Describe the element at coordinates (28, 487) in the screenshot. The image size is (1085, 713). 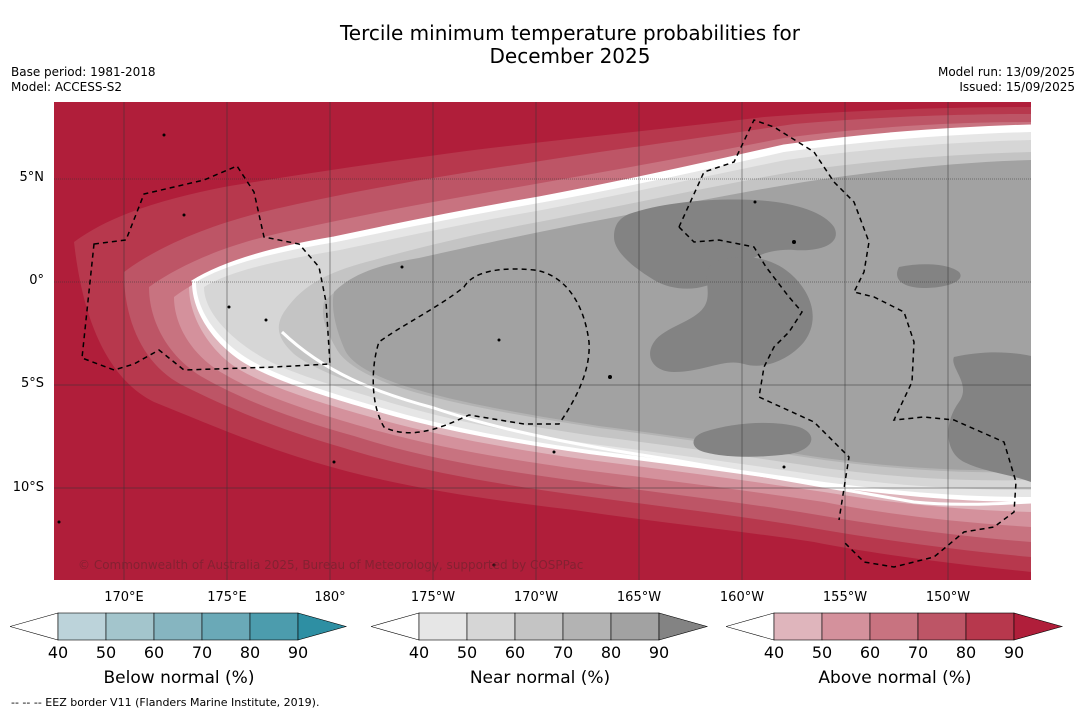
I see `lat-label-10s: 10°S` at that location.